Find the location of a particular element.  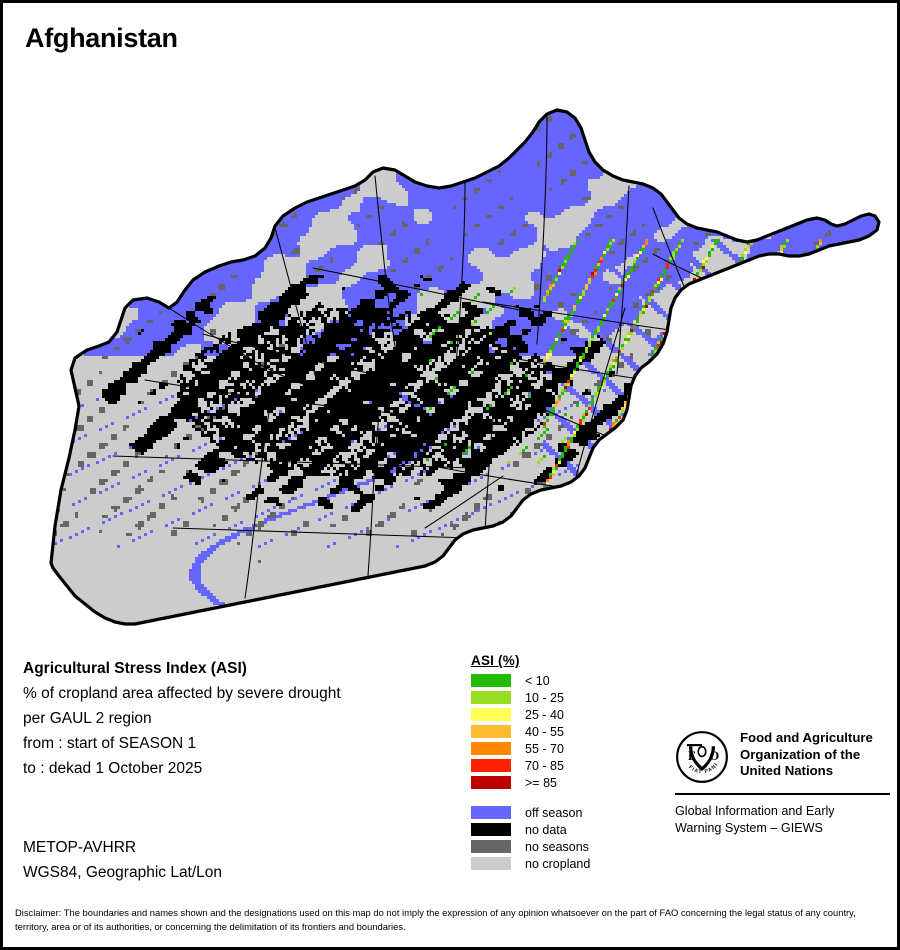

legend-class-row: 40 - 55 is located at coordinates (561, 731).